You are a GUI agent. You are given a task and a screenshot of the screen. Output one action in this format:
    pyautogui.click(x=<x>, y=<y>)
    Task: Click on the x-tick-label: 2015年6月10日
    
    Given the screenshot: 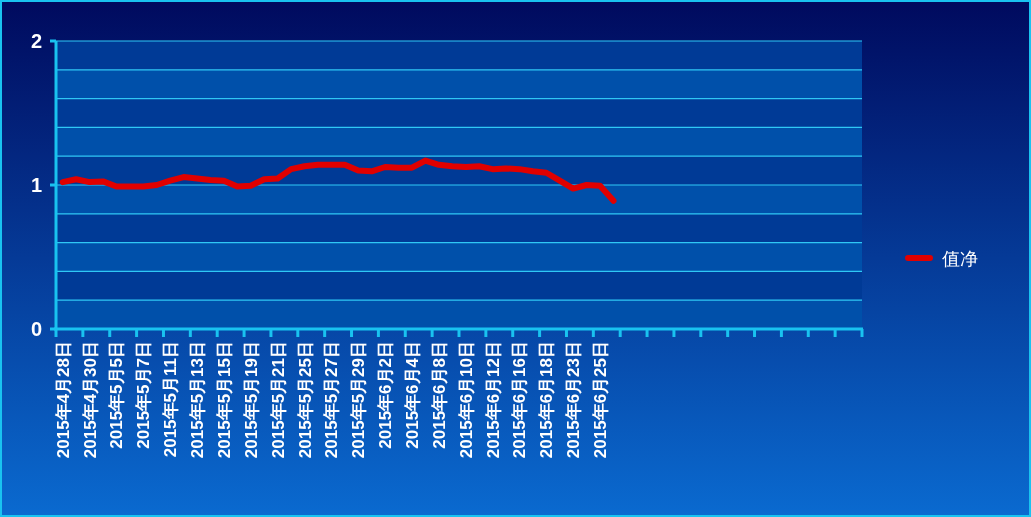 What is the action you would take?
    pyautogui.click(x=466, y=400)
    